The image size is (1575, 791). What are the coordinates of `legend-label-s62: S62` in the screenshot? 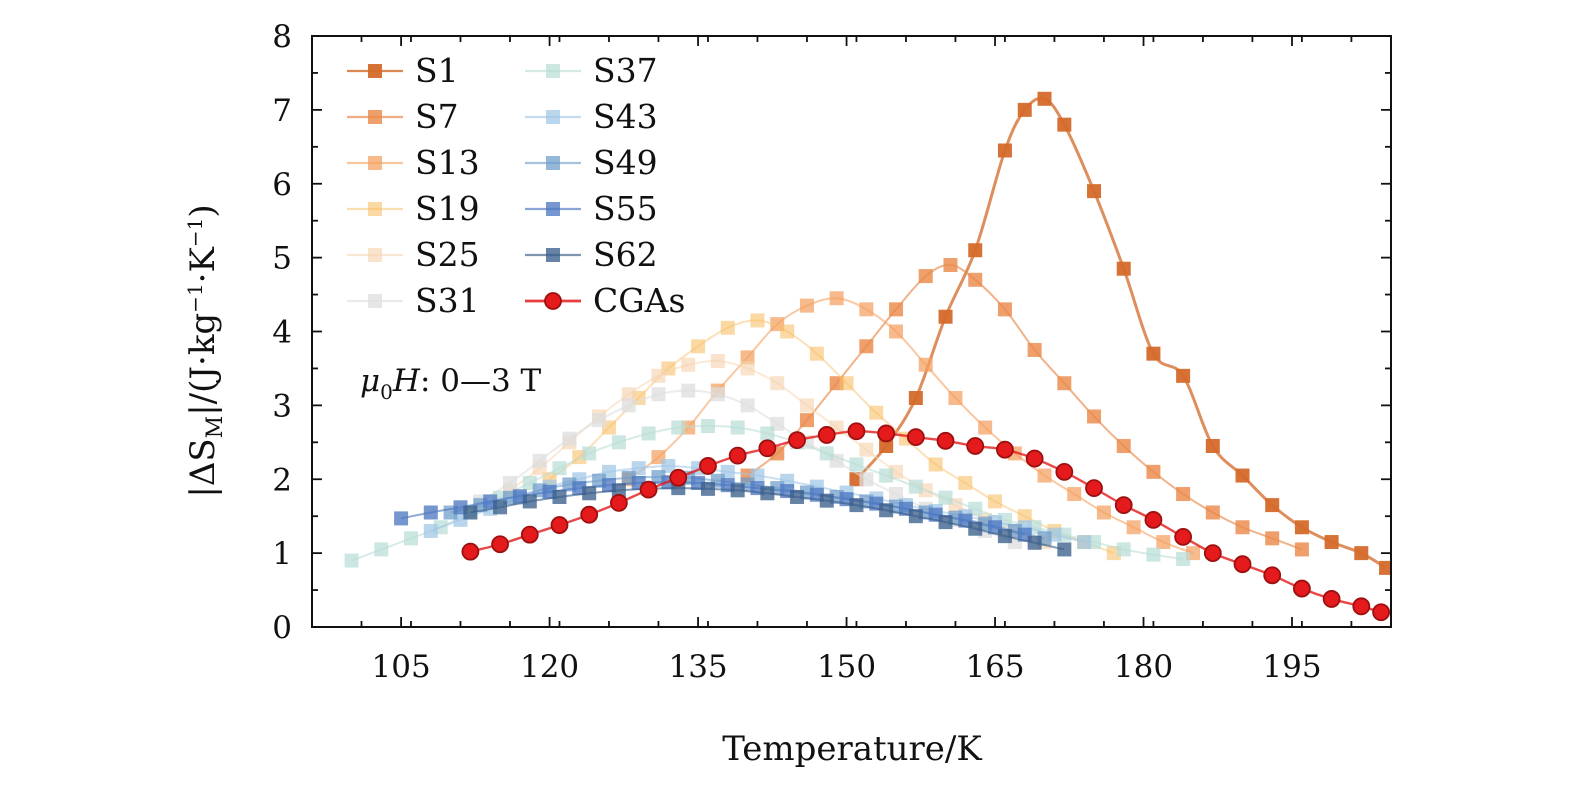 It's located at (625, 254).